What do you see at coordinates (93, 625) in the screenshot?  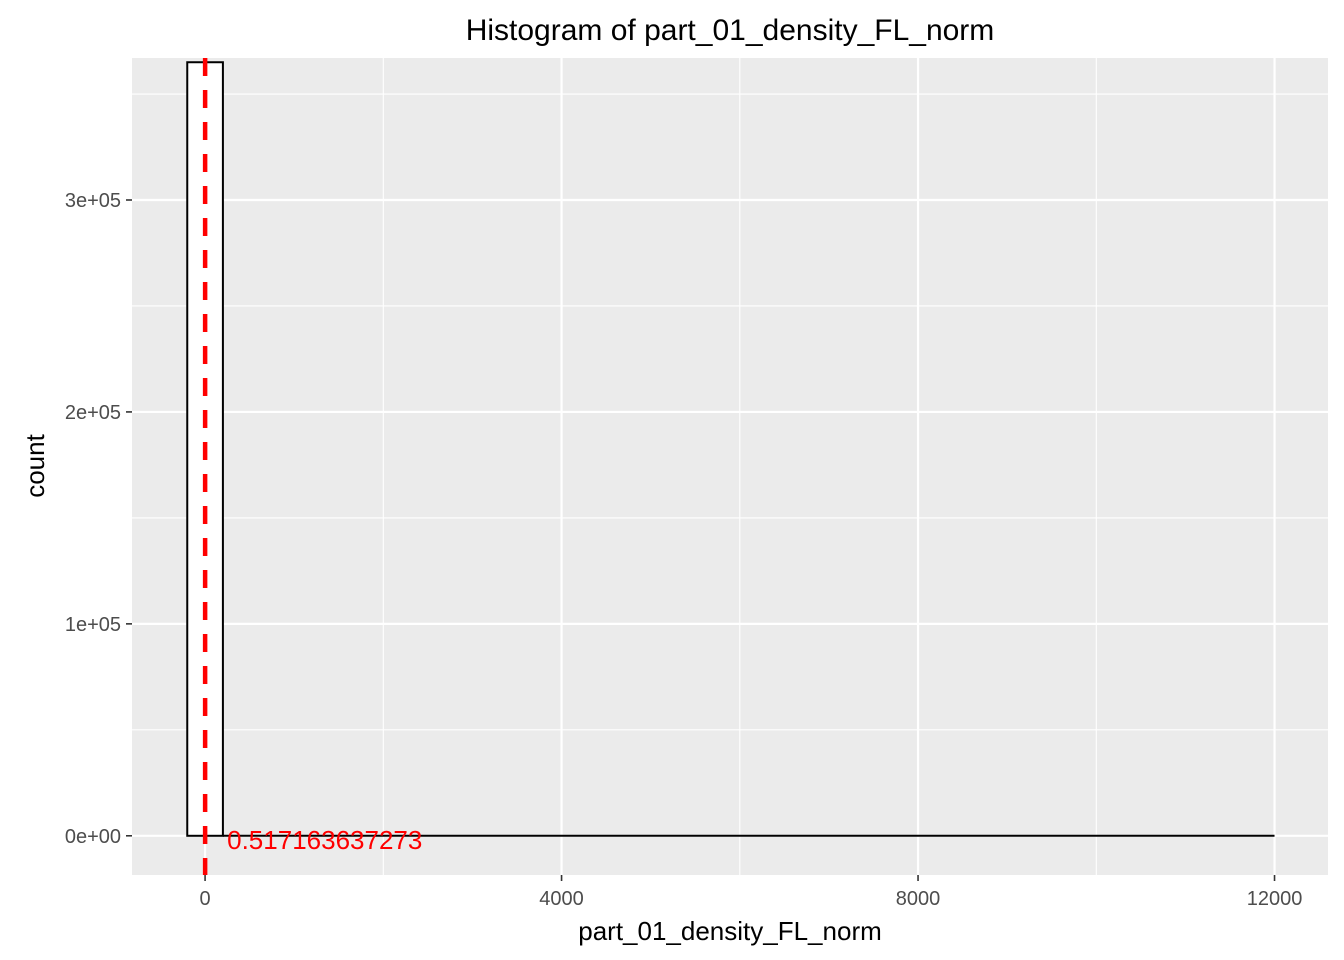 I see `y-tick-label: 1e+05` at bounding box center [93, 625].